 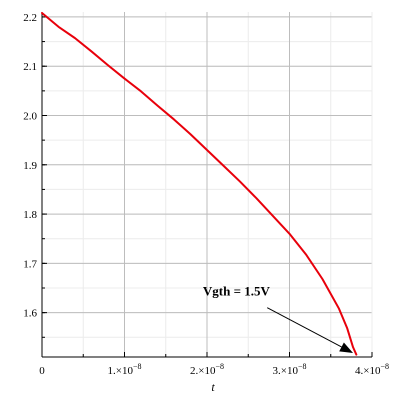 I want to click on y-tick-label: 1.8, so click(x=30, y=215).